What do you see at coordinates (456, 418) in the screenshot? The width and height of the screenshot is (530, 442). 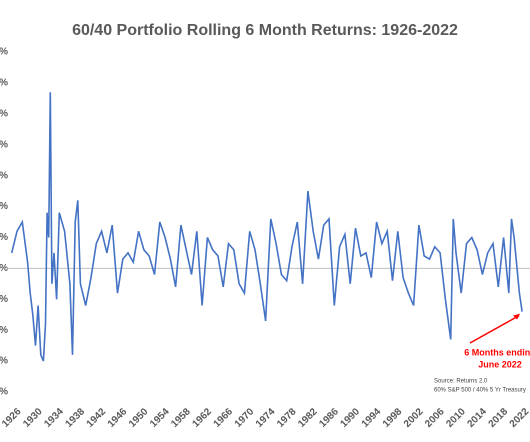 I see `x-tick-label: 2010` at bounding box center [456, 418].